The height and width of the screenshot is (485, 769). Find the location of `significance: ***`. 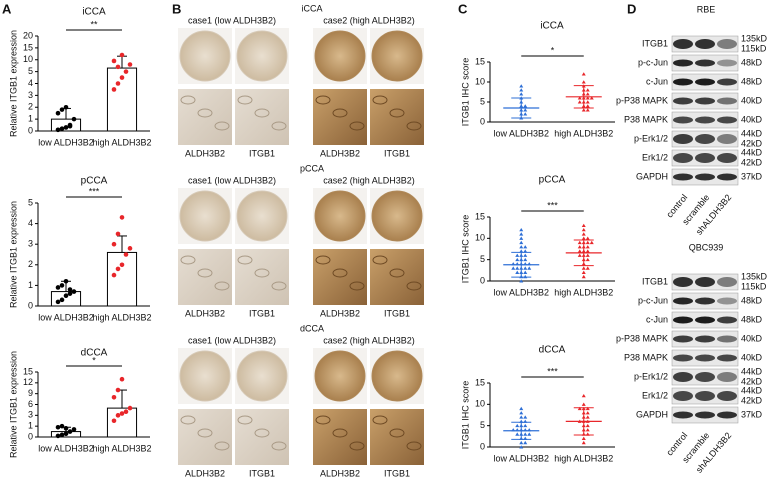

significance: *** is located at coordinates (552, 371).